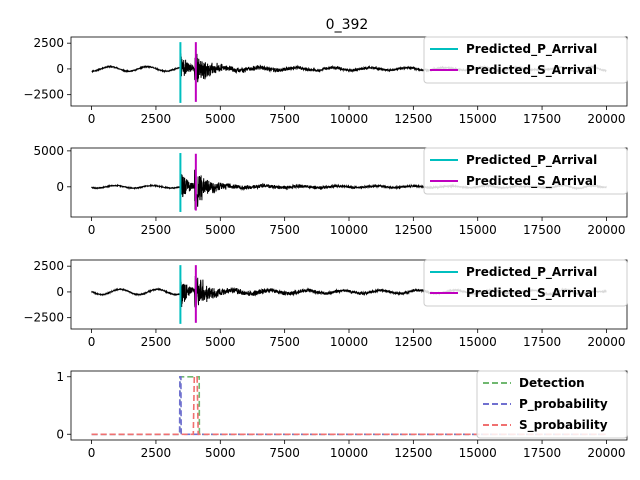  I want to click on figure-title: 0_392, so click(347, 25).